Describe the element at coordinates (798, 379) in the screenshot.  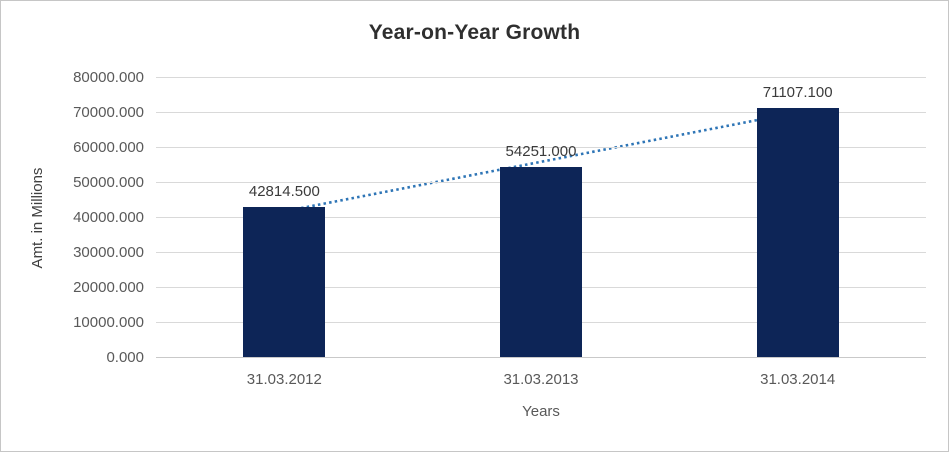
I see `x-tick-label: 31.03.2014` at that location.